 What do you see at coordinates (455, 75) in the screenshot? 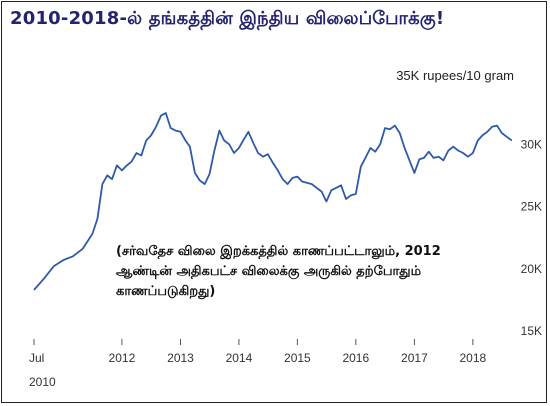
I see `unit-label: 35K rupees/10 gram` at bounding box center [455, 75].